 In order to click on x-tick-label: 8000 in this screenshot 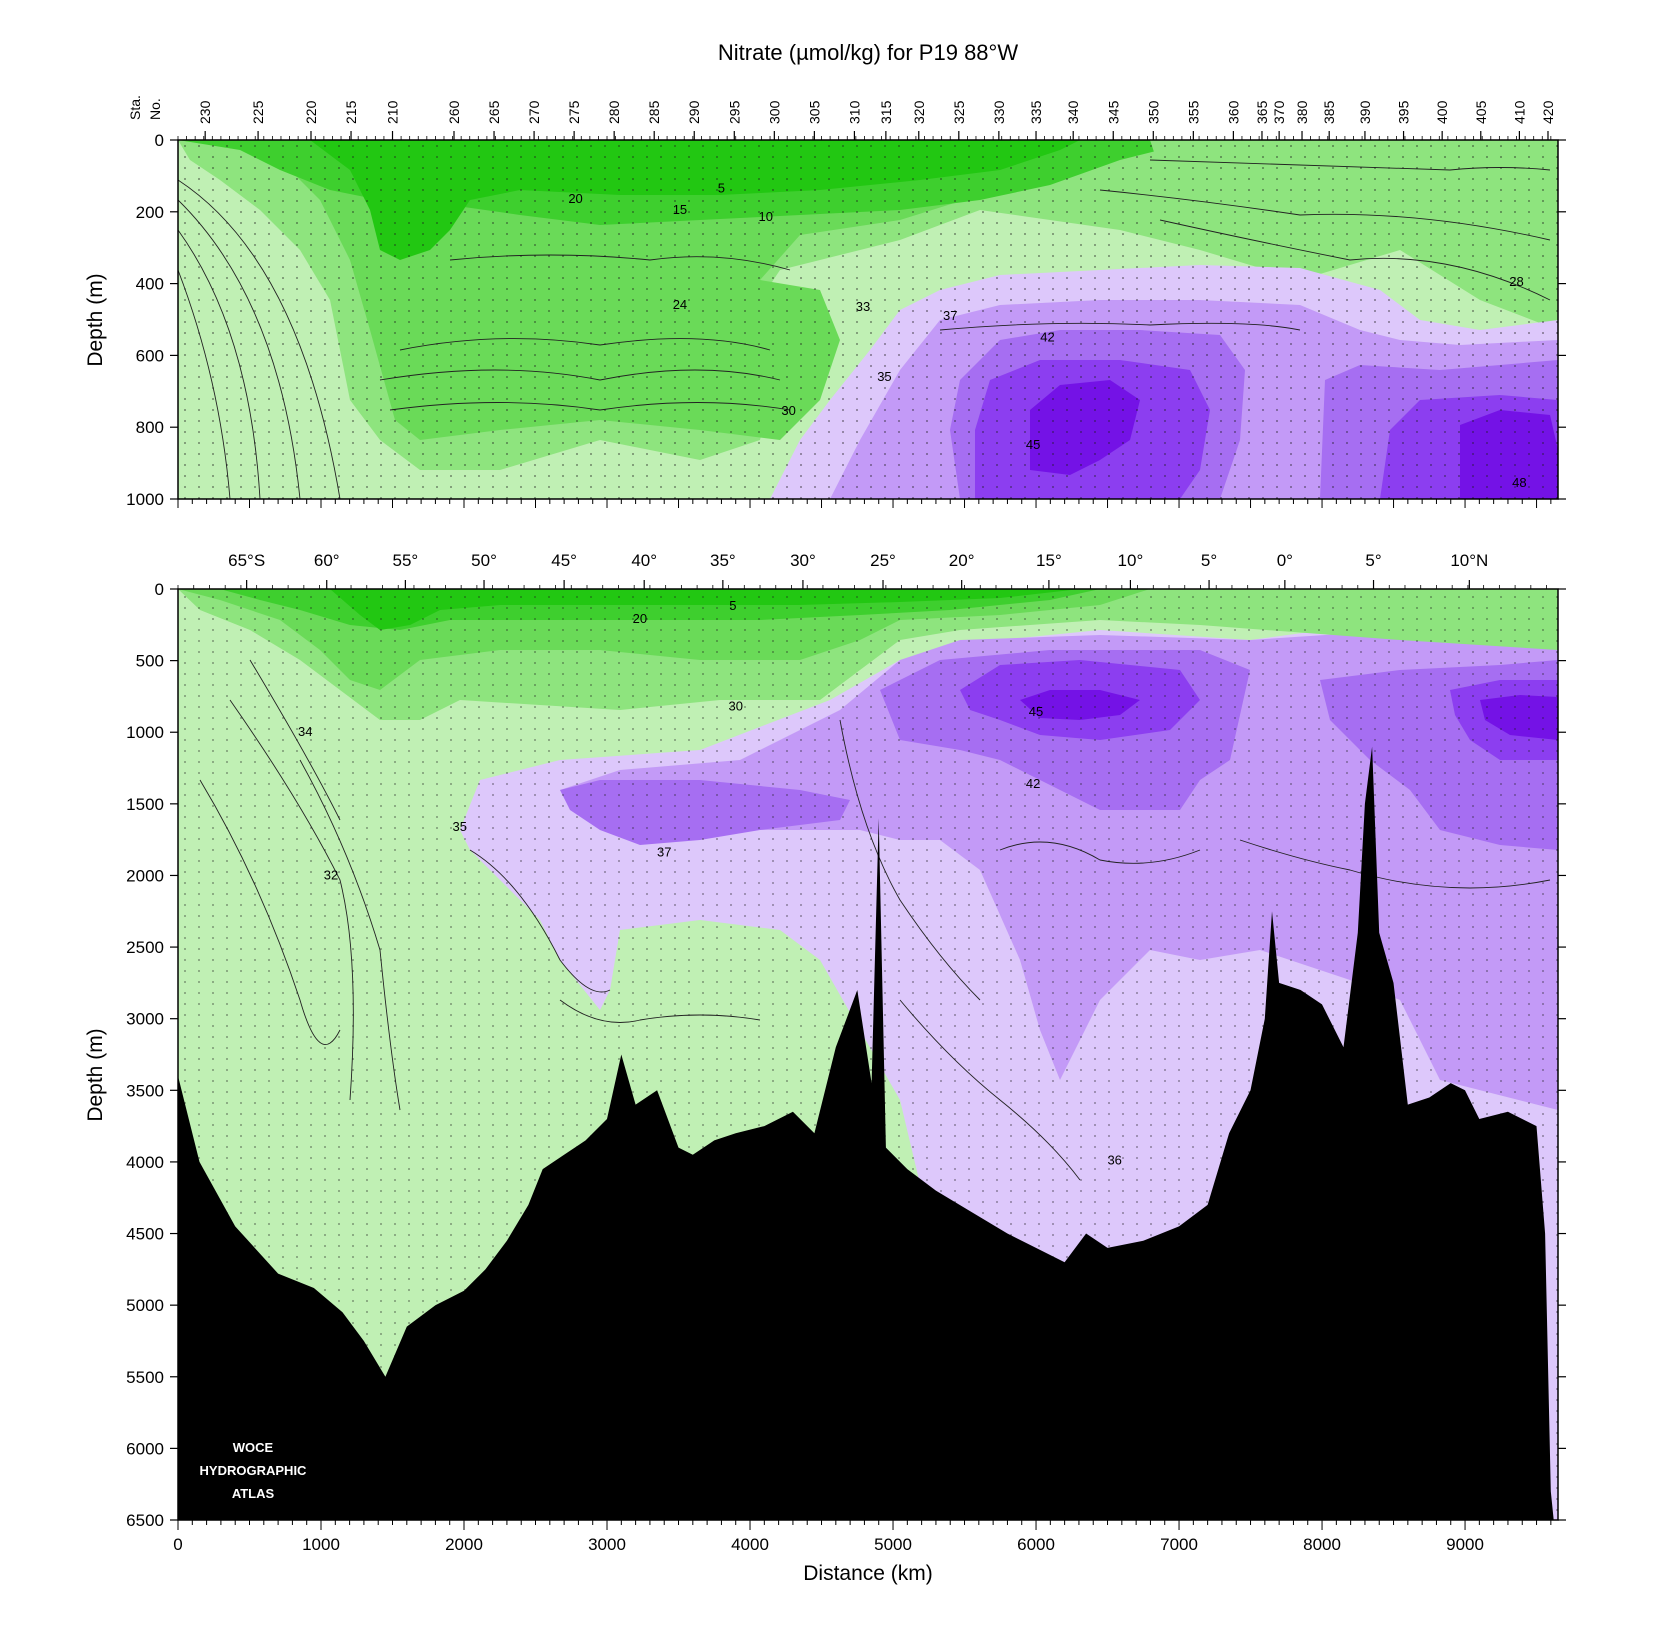, I will do `click(1322, 1544)`.